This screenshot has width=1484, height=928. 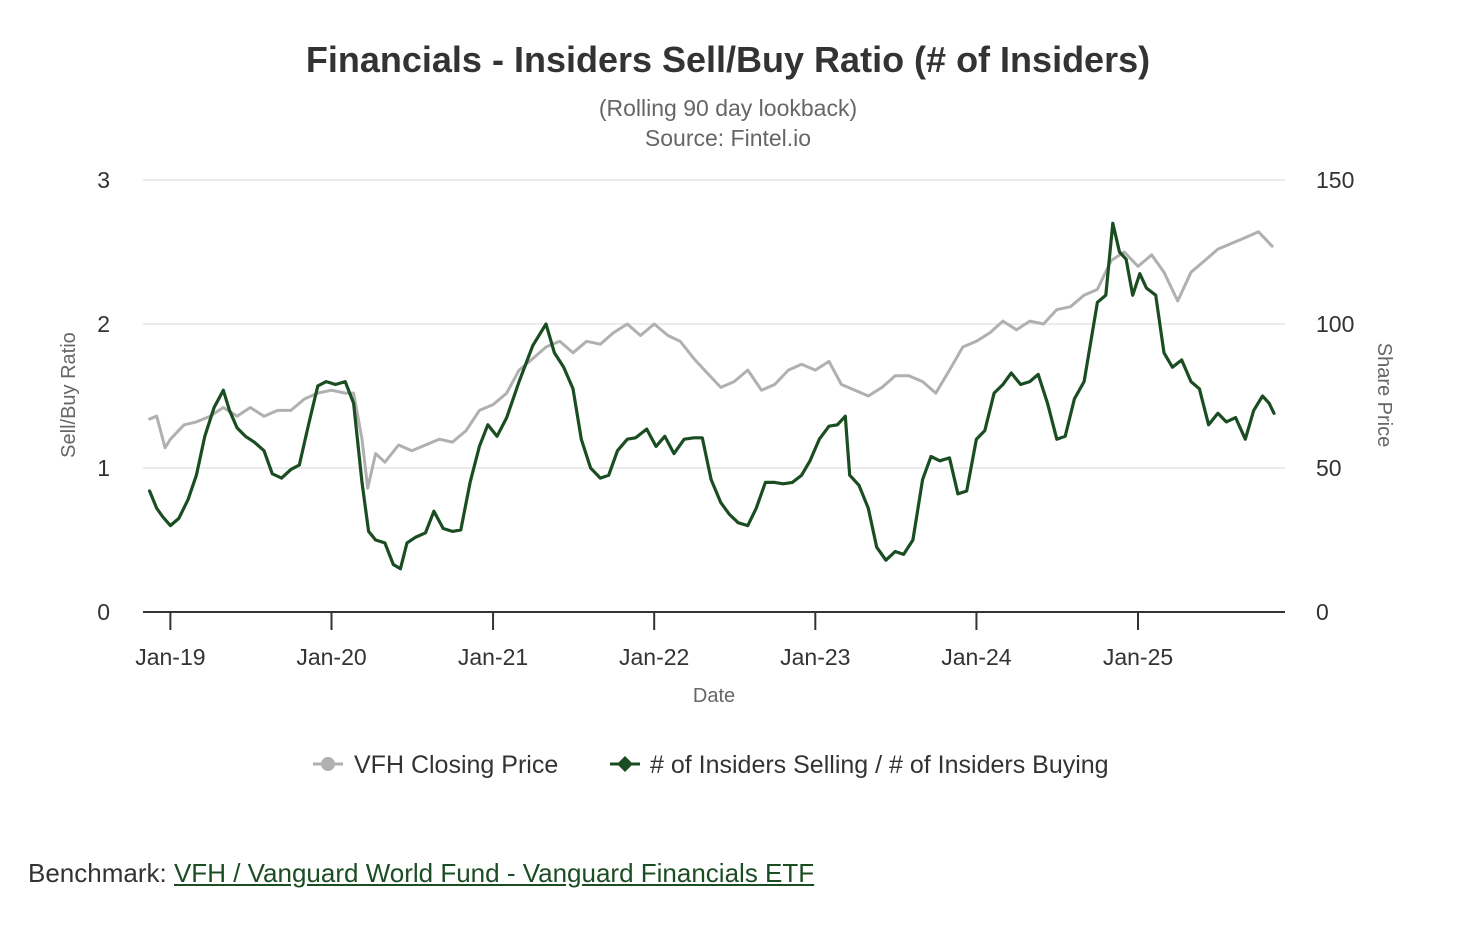 I want to click on legend-label-vfh-price: VFH Closing Price, so click(x=456, y=765).